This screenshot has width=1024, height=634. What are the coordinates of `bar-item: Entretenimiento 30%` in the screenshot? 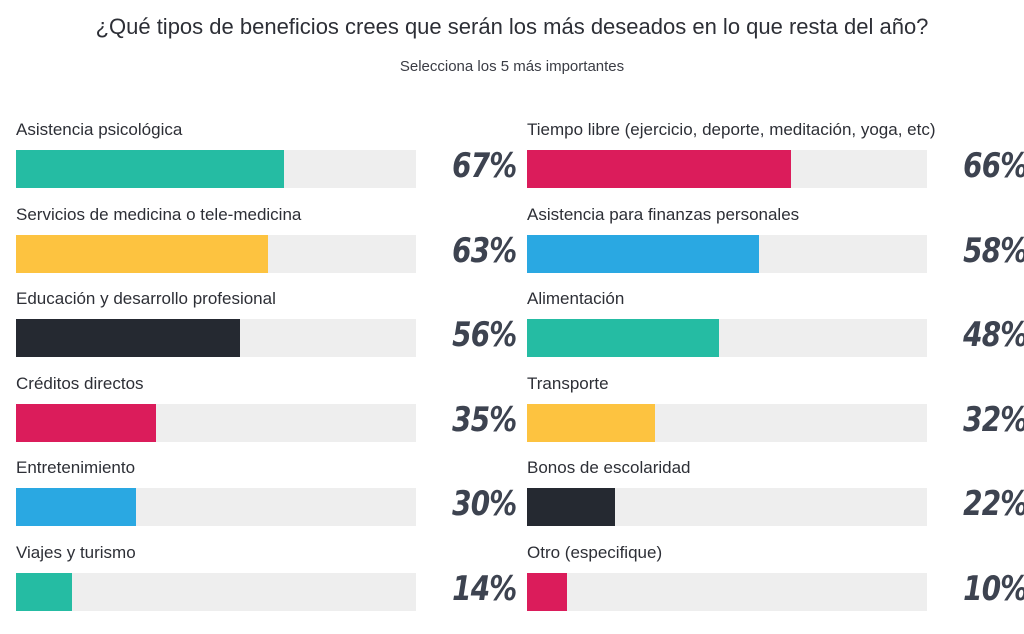 It's located at (266, 498).